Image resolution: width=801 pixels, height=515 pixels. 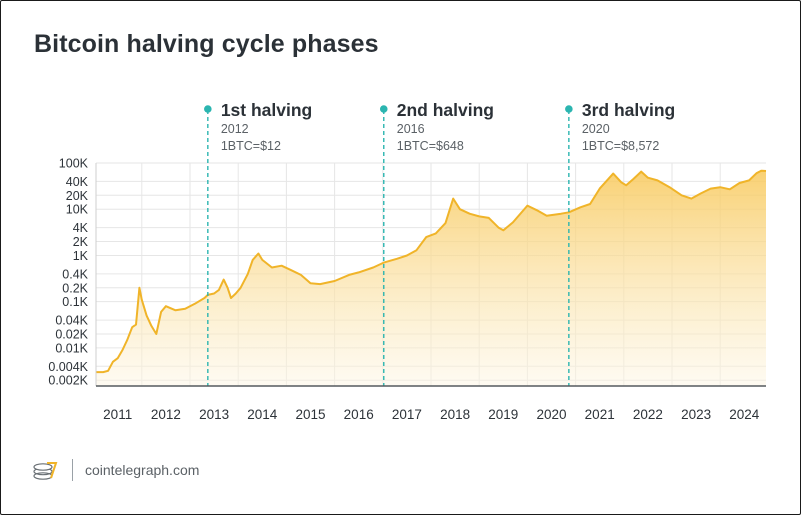 I want to click on halving-year: 2012, so click(x=235, y=129).